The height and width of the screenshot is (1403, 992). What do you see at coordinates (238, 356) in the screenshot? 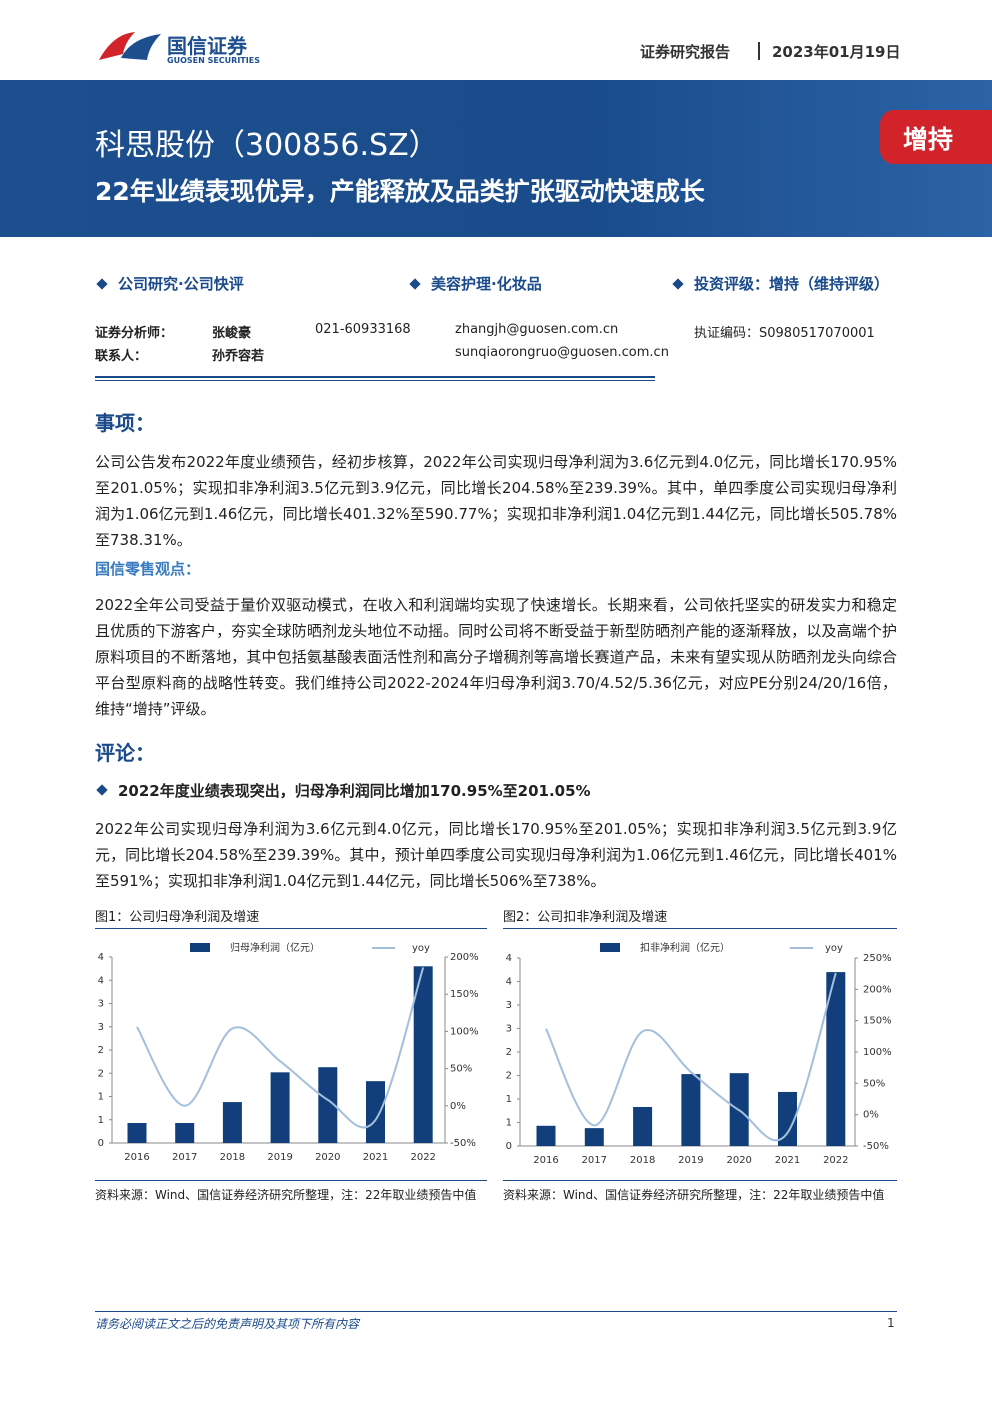
I see `contact-name: 孙乔容若` at bounding box center [238, 356].